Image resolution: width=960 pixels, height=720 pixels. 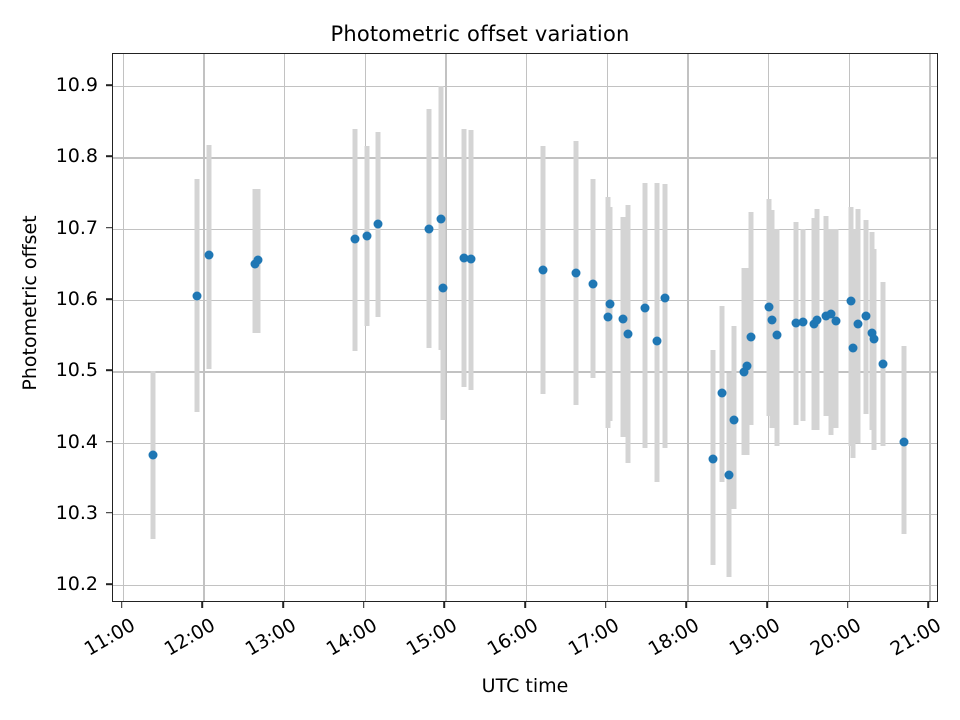 I want to click on y-tick-label: 10.6, so click(x=76, y=298).